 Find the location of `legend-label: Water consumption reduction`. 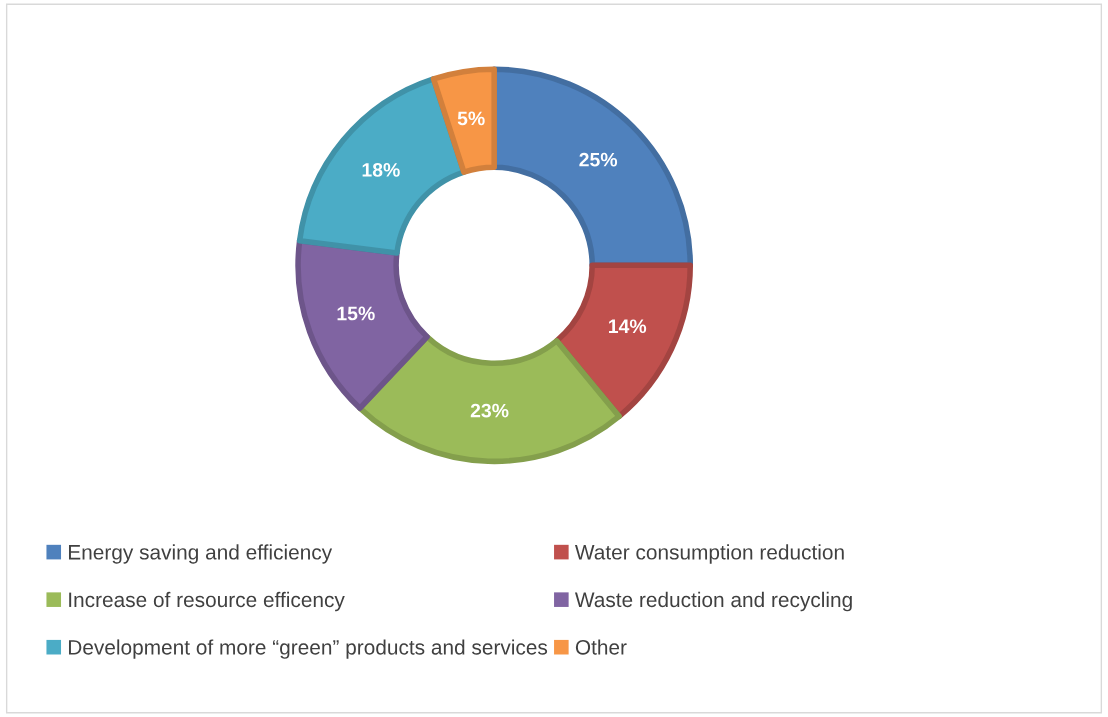

legend-label: Water consumption reduction is located at coordinates (709, 554).